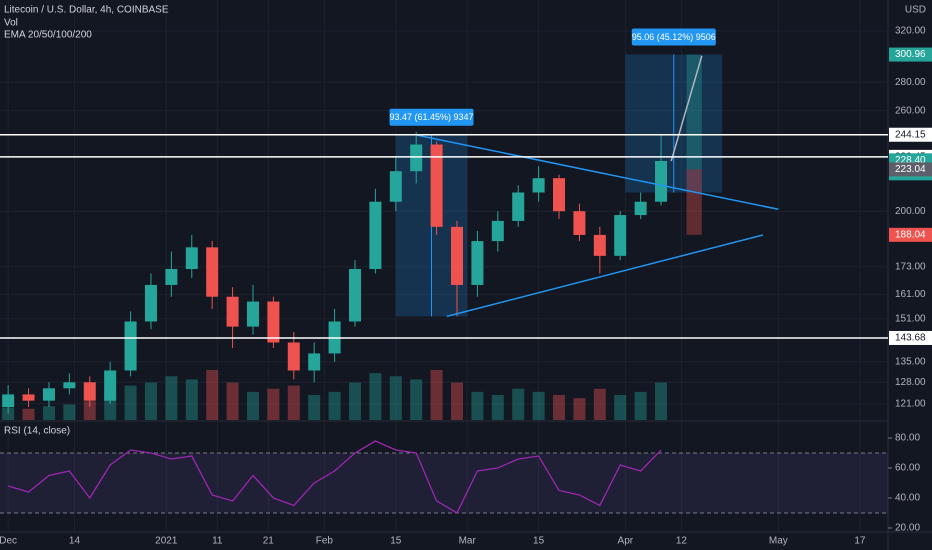 This screenshot has width=932, height=550. I want to click on y-tick-label: 280.00, so click(910, 82).